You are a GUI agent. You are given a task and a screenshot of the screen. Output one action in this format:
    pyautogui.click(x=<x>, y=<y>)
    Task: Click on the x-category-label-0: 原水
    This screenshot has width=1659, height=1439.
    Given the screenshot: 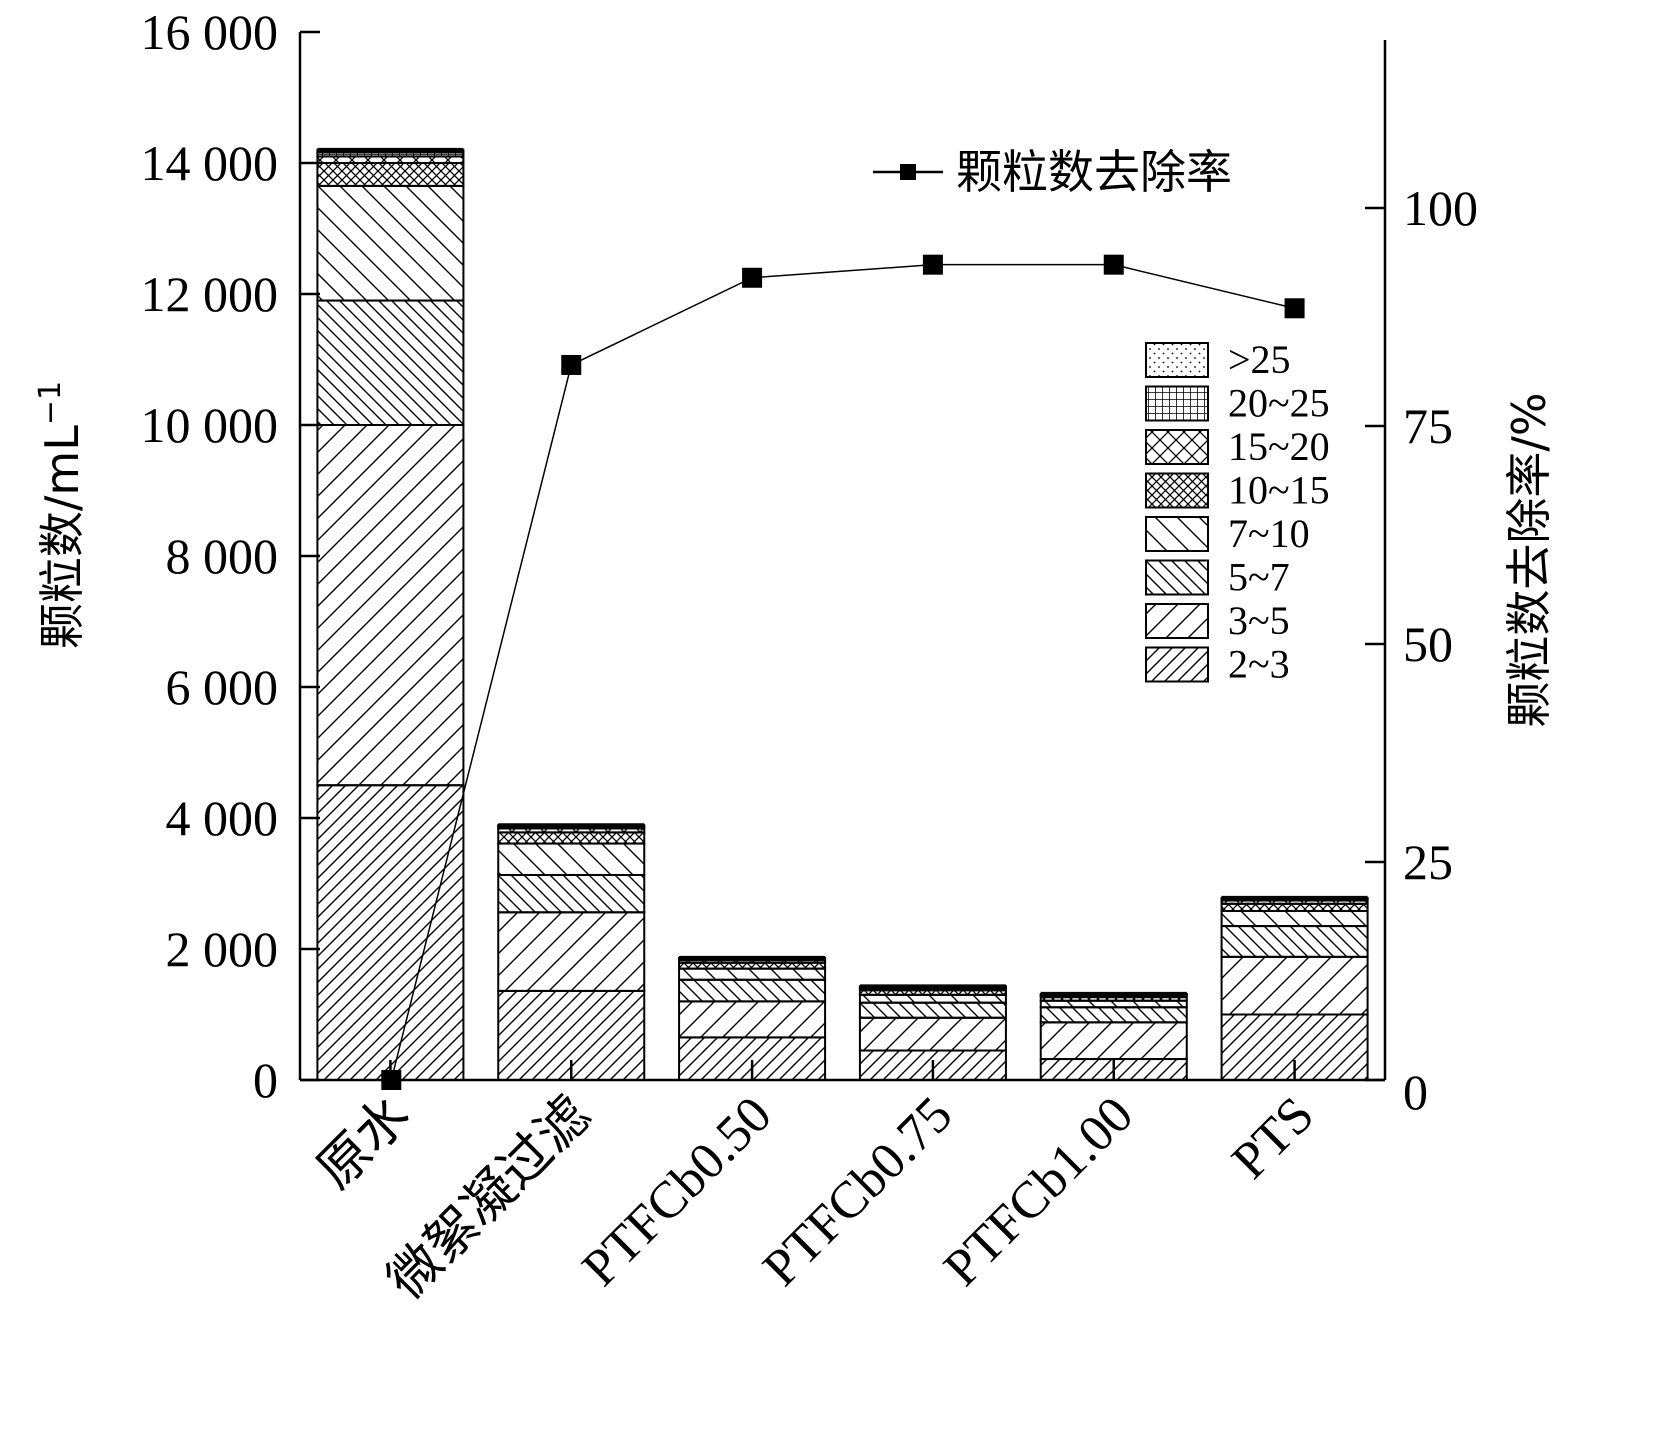 What is the action you would take?
    pyautogui.click(x=364, y=1143)
    